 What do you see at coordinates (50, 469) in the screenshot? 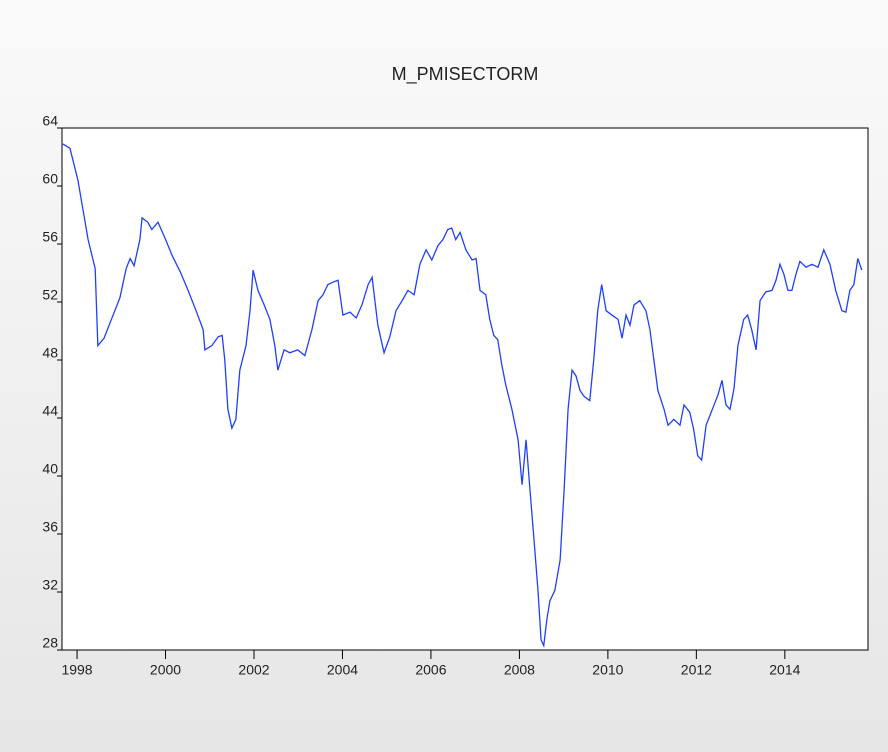
I see `y-tick-label: 40` at bounding box center [50, 469].